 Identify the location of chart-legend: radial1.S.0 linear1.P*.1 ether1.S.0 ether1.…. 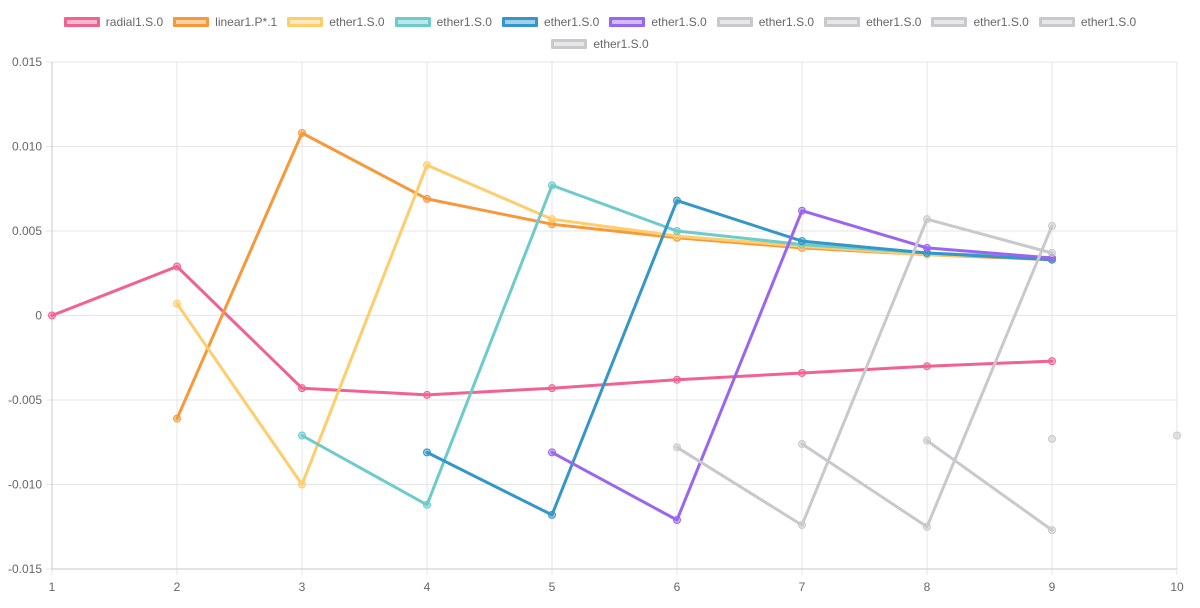
(600, 28).